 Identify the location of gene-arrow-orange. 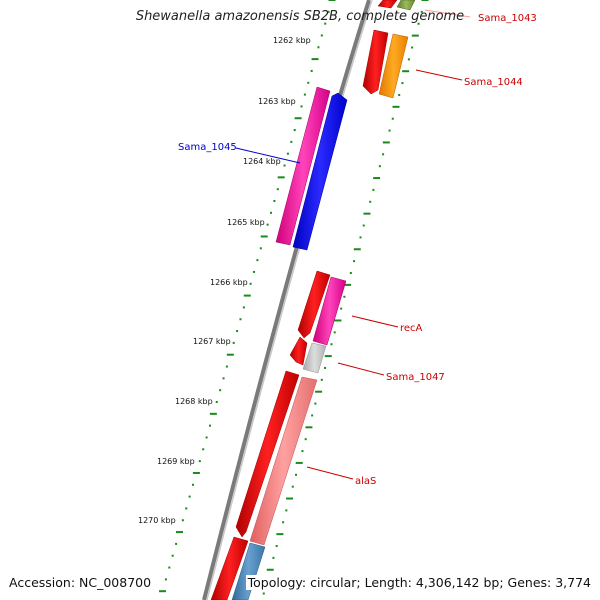
(393, 66).